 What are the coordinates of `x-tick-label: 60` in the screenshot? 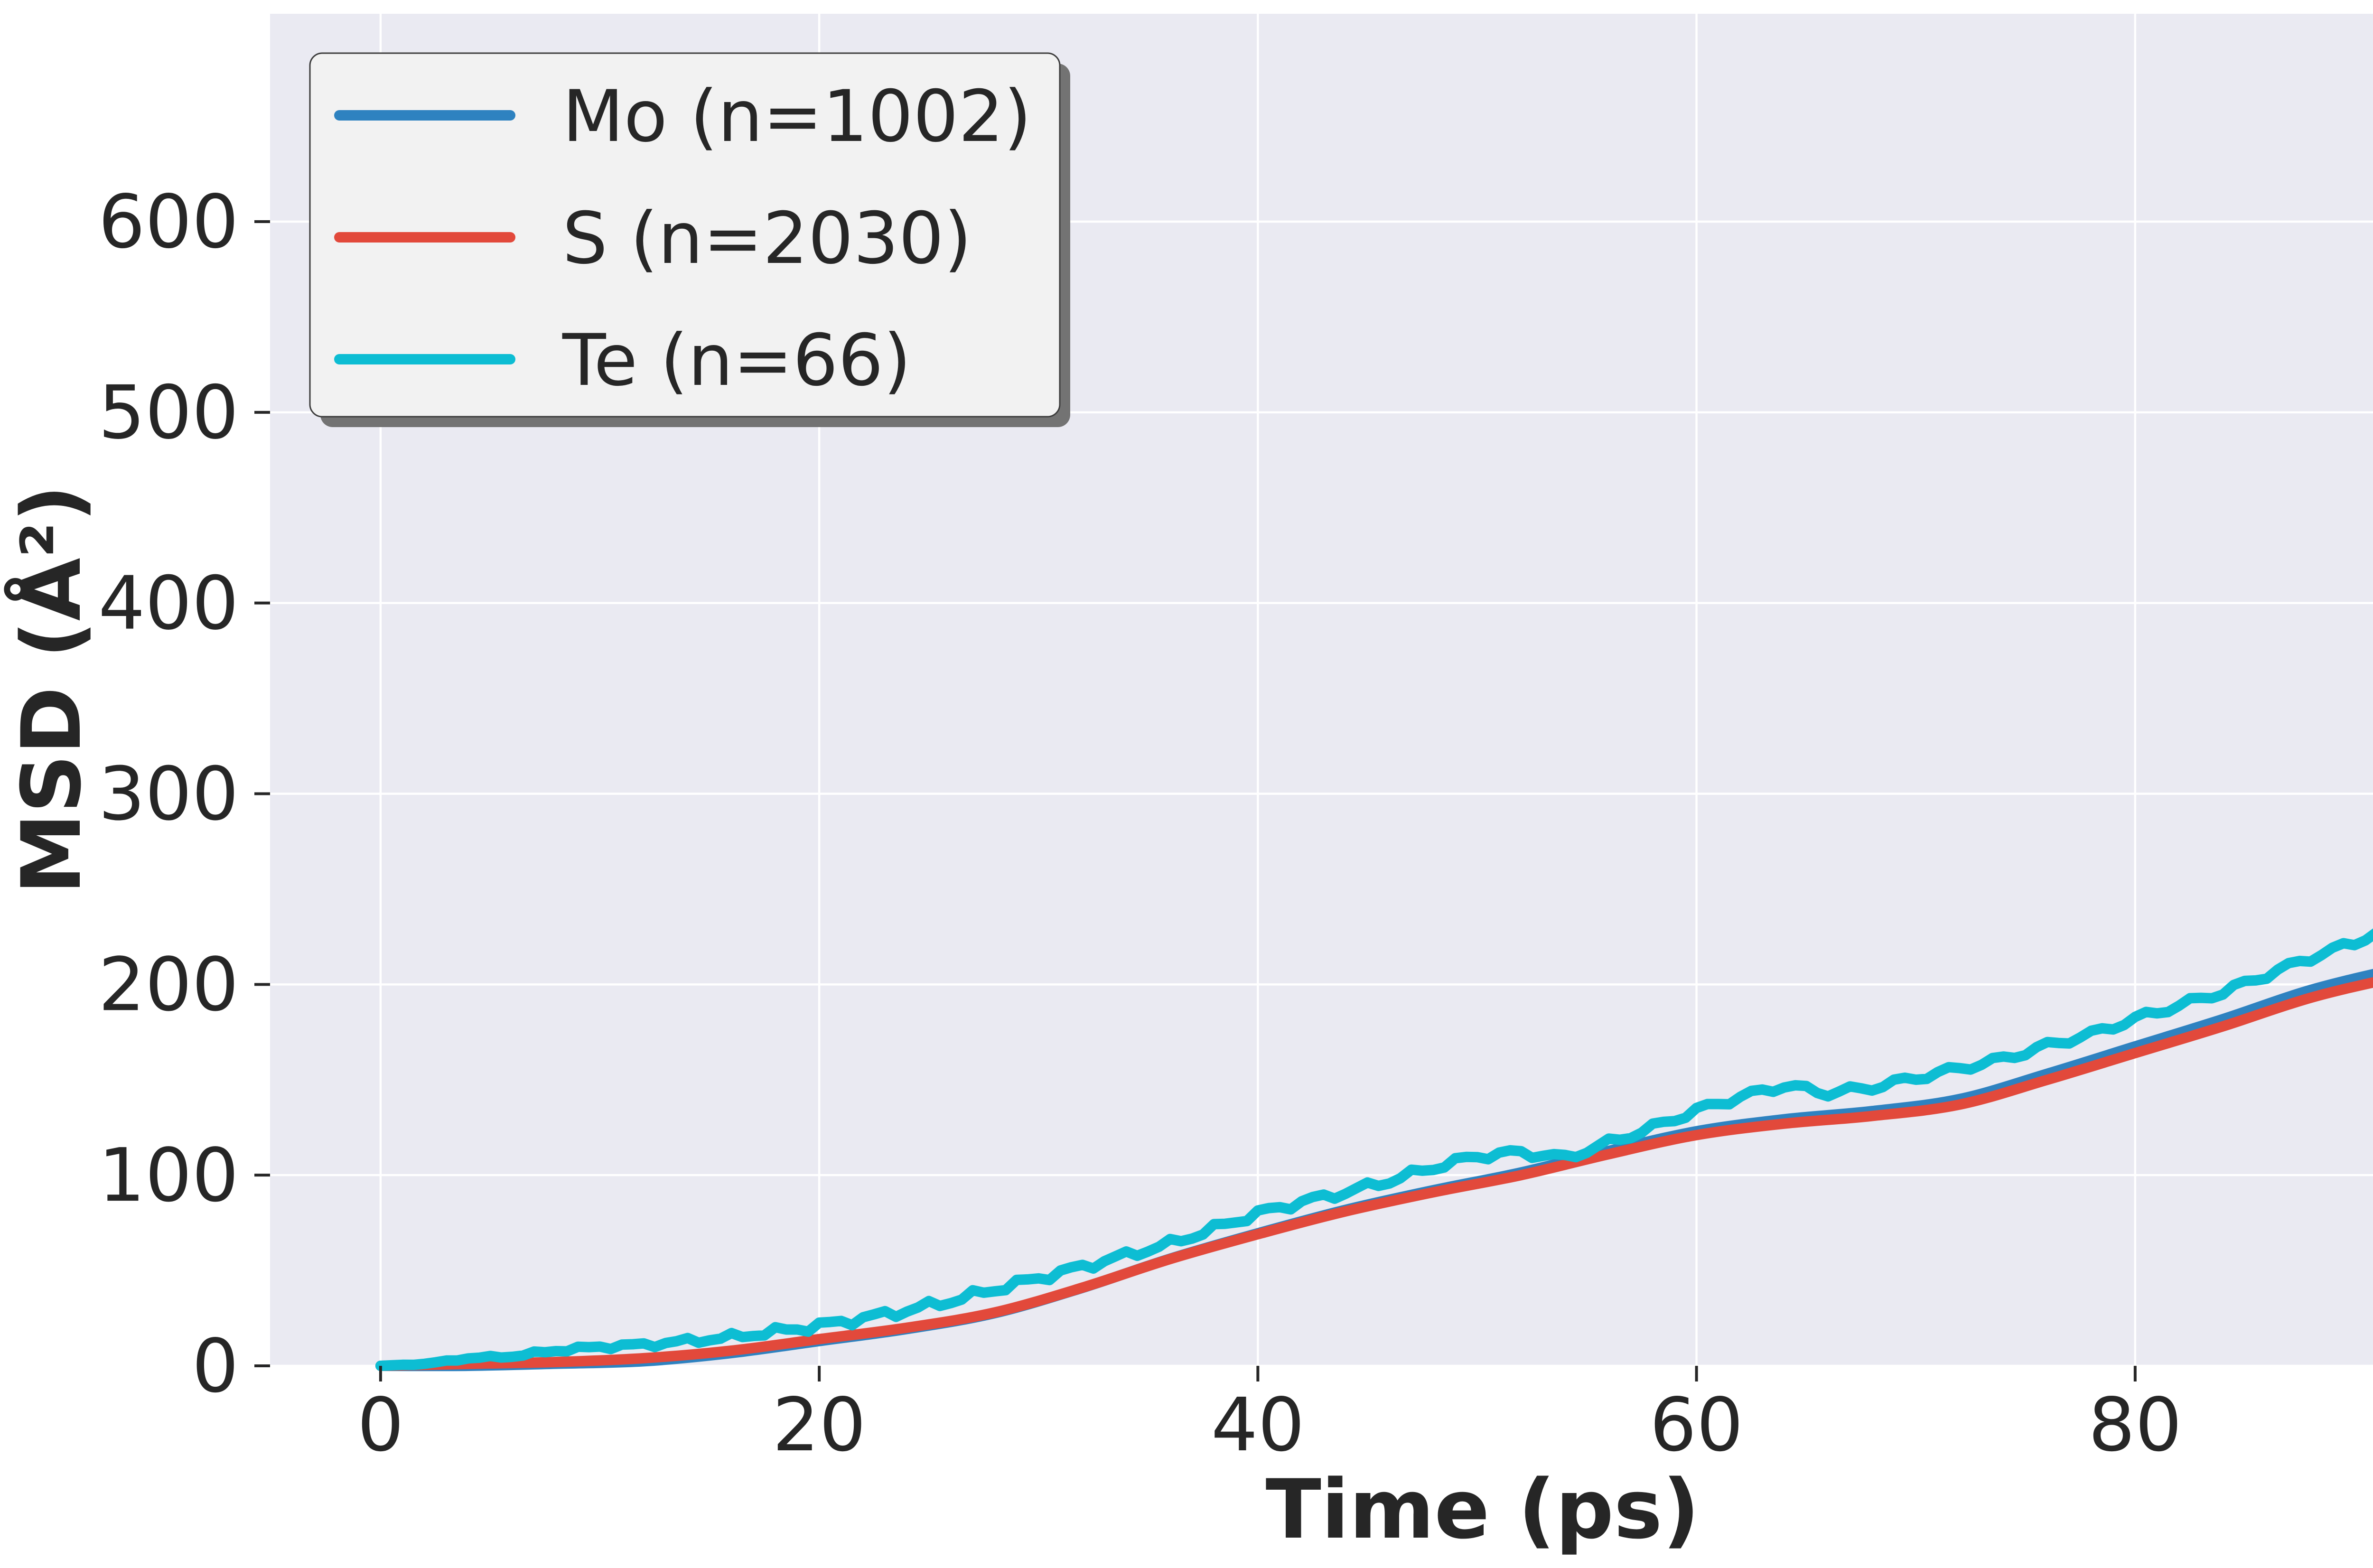 It's located at (1696, 1425).